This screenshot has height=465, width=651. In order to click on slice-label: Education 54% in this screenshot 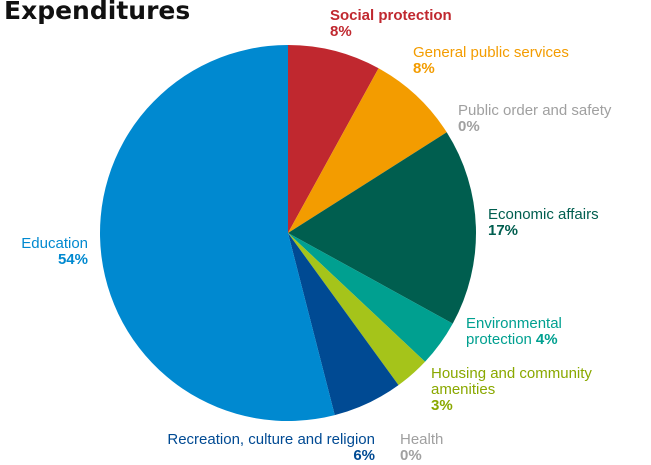, I will do `click(44, 252)`.